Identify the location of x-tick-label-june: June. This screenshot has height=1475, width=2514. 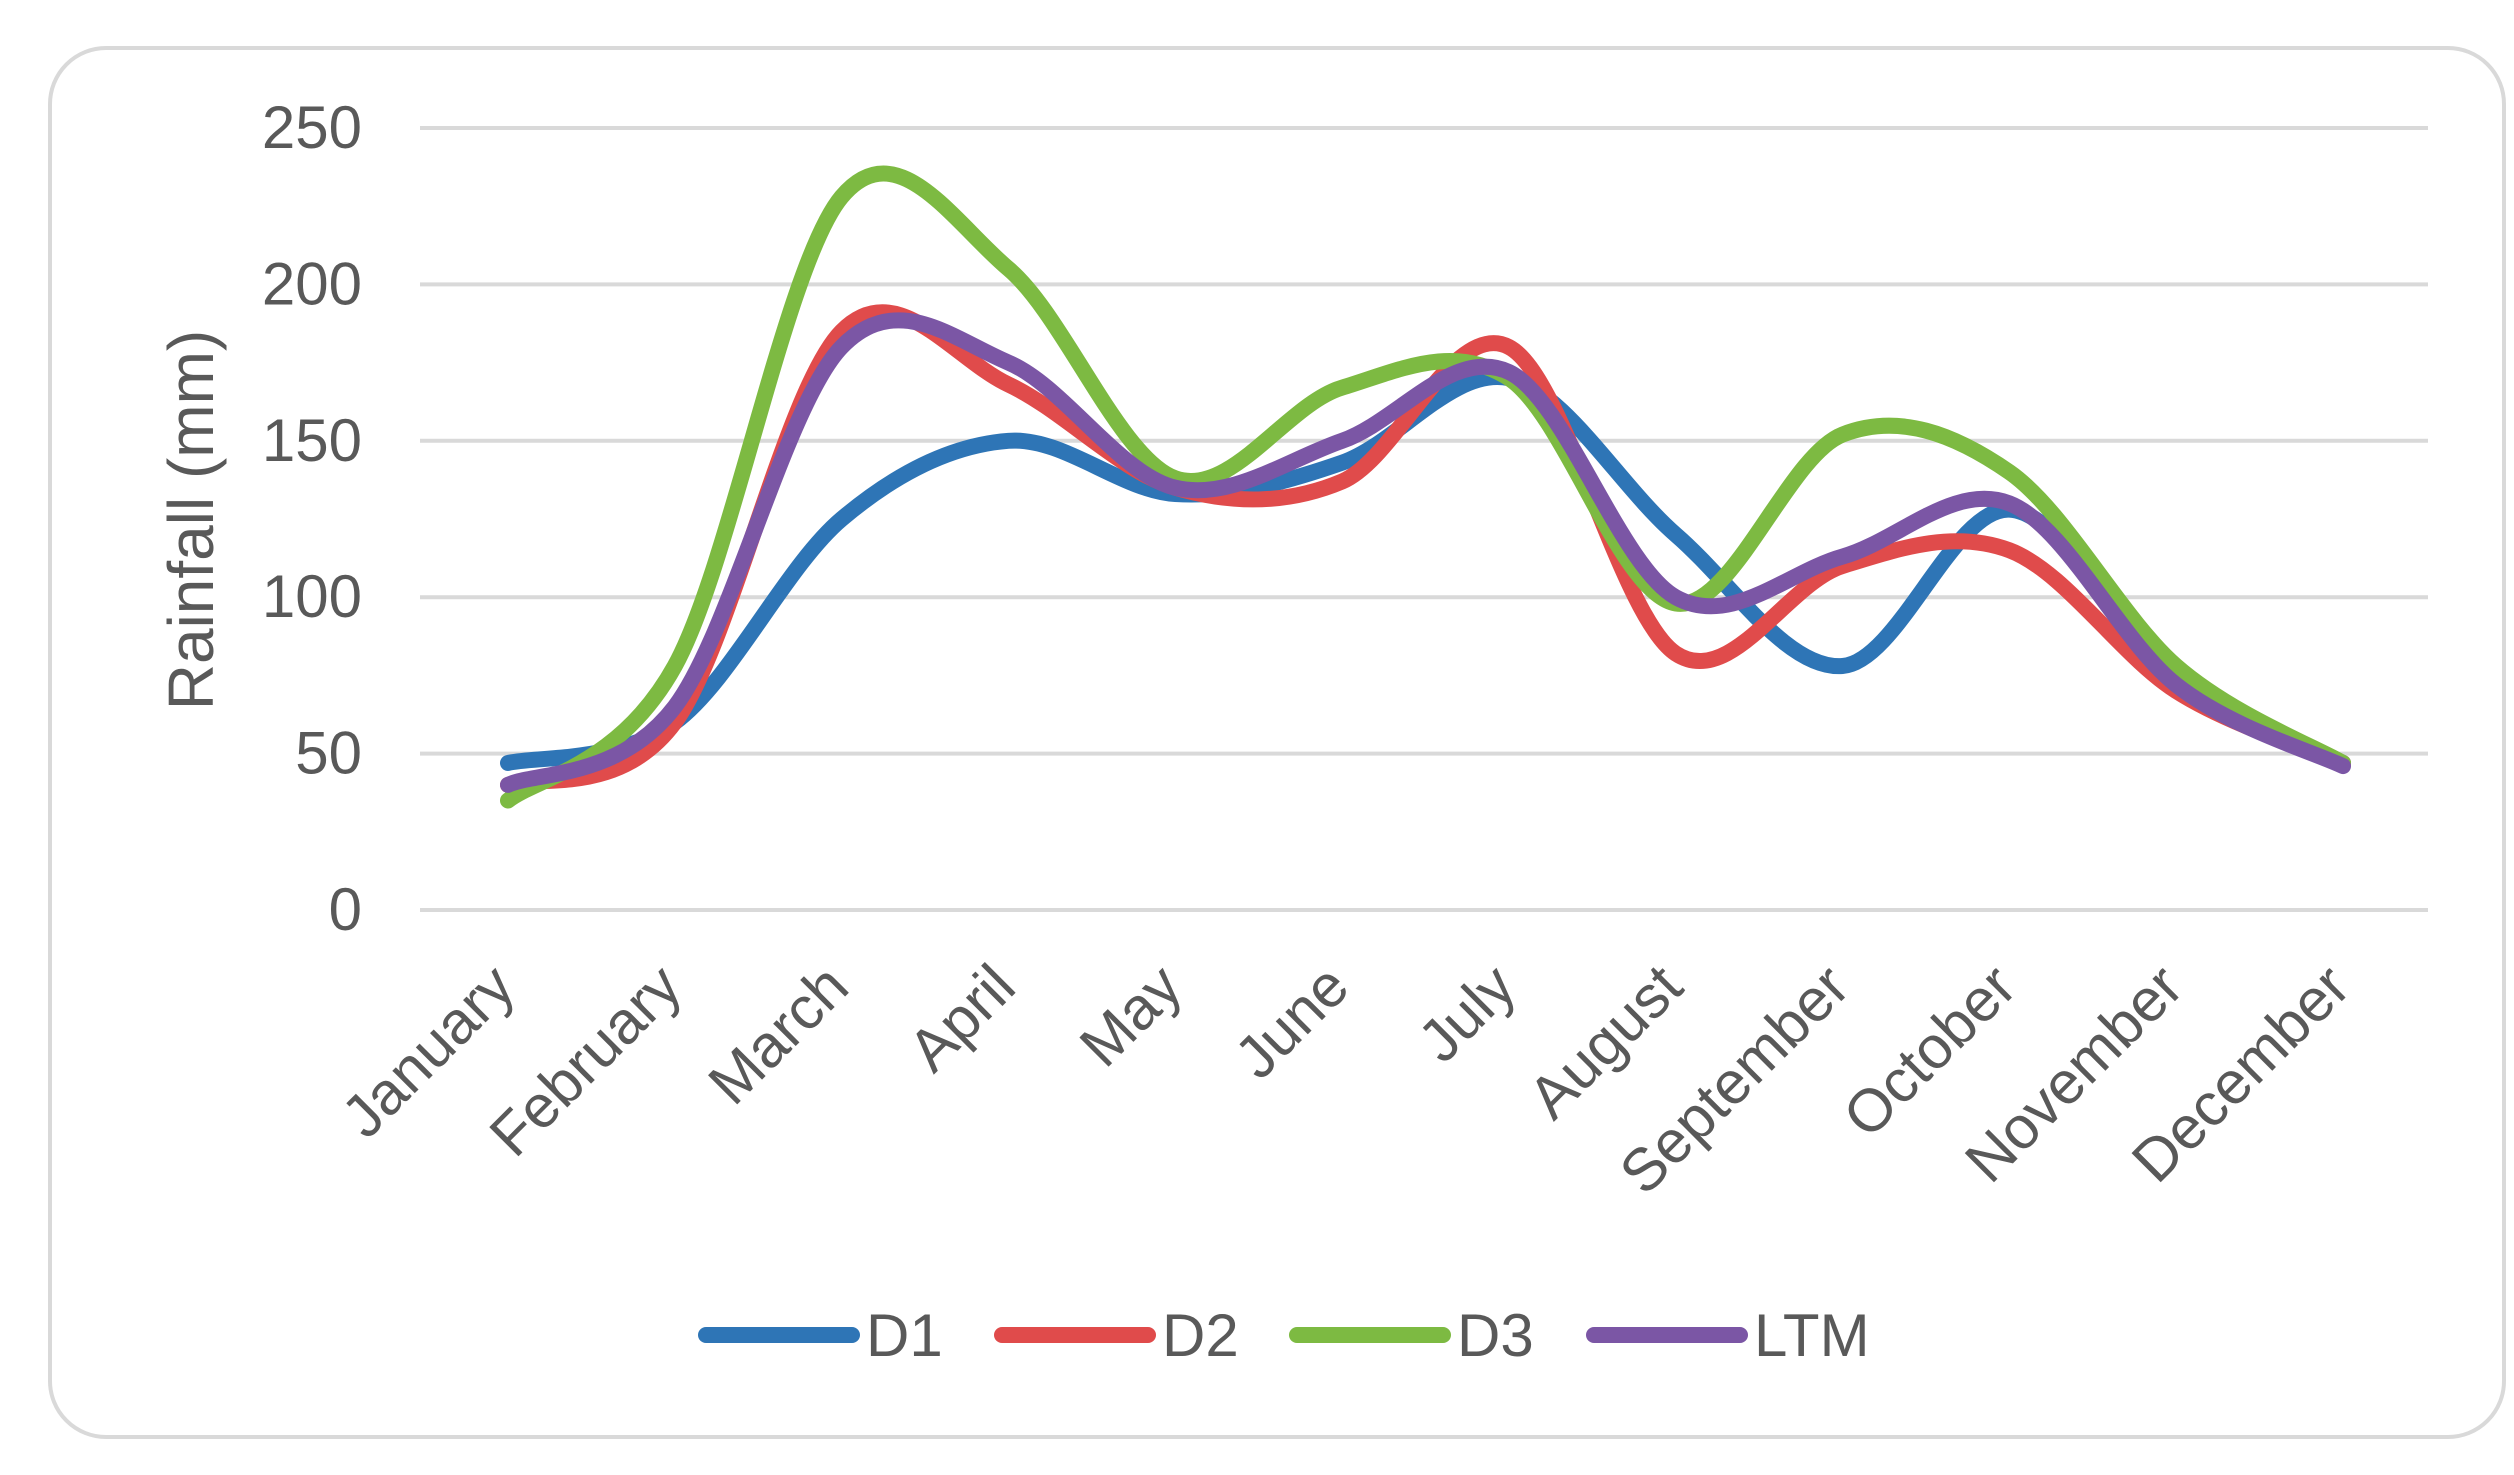
(1291, 1021).